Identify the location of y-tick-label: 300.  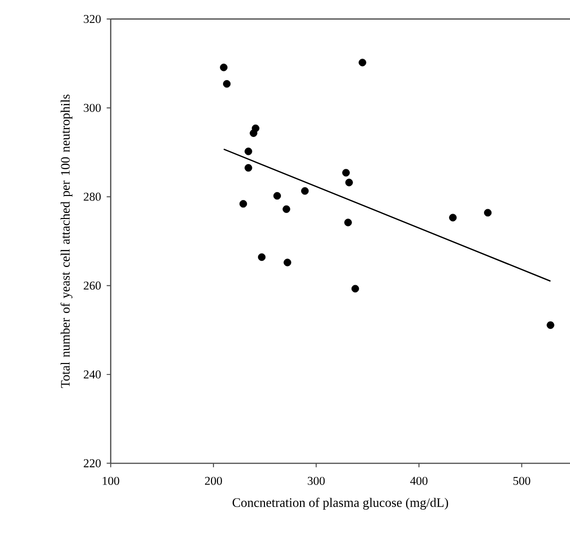
(92, 108).